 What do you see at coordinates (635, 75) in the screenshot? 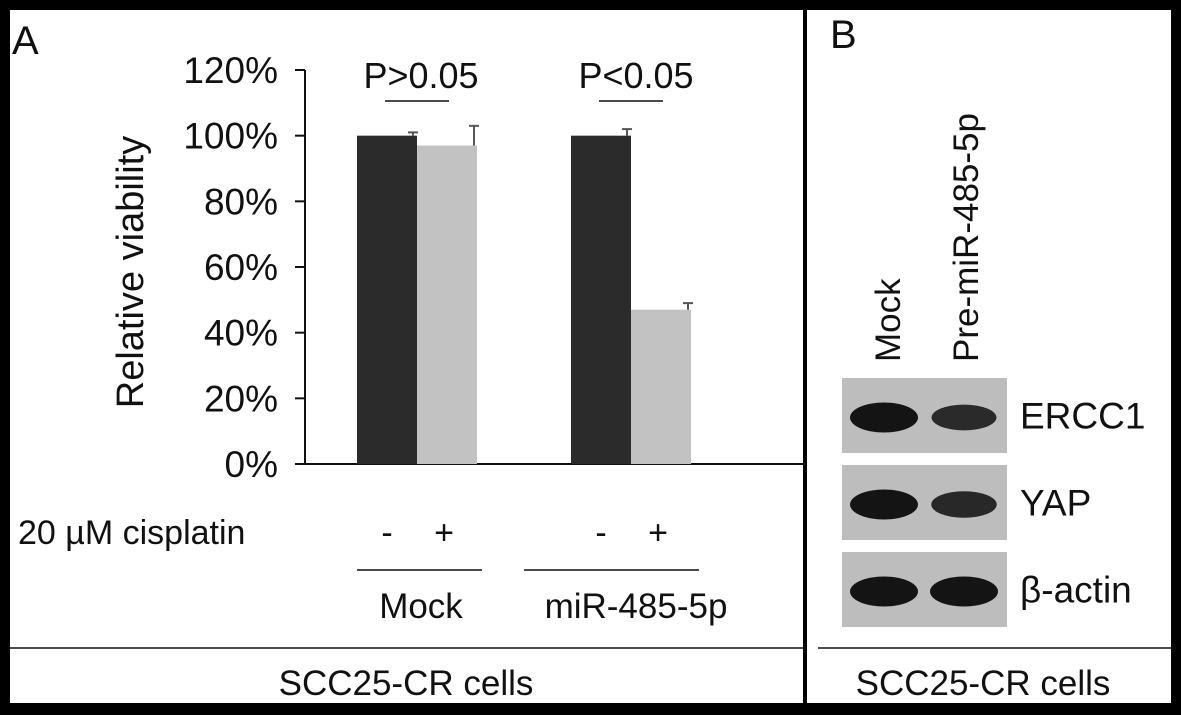
I see `significance-label: P<0.05` at bounding box center [635, 75].